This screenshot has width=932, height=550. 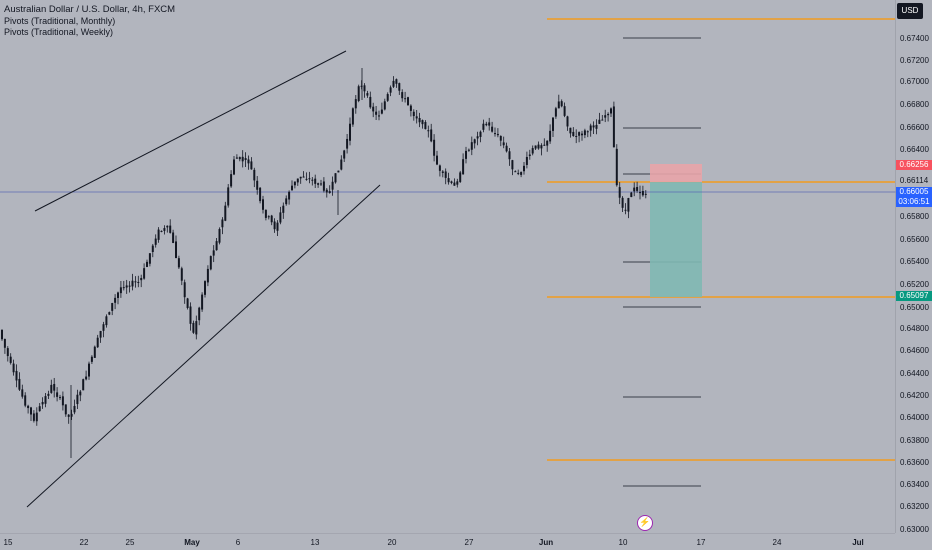 What do you see at coordinates (914, 239) in the screenshot?
I see `price-tick-label: 0.65600` at bounding box center [914, 239].